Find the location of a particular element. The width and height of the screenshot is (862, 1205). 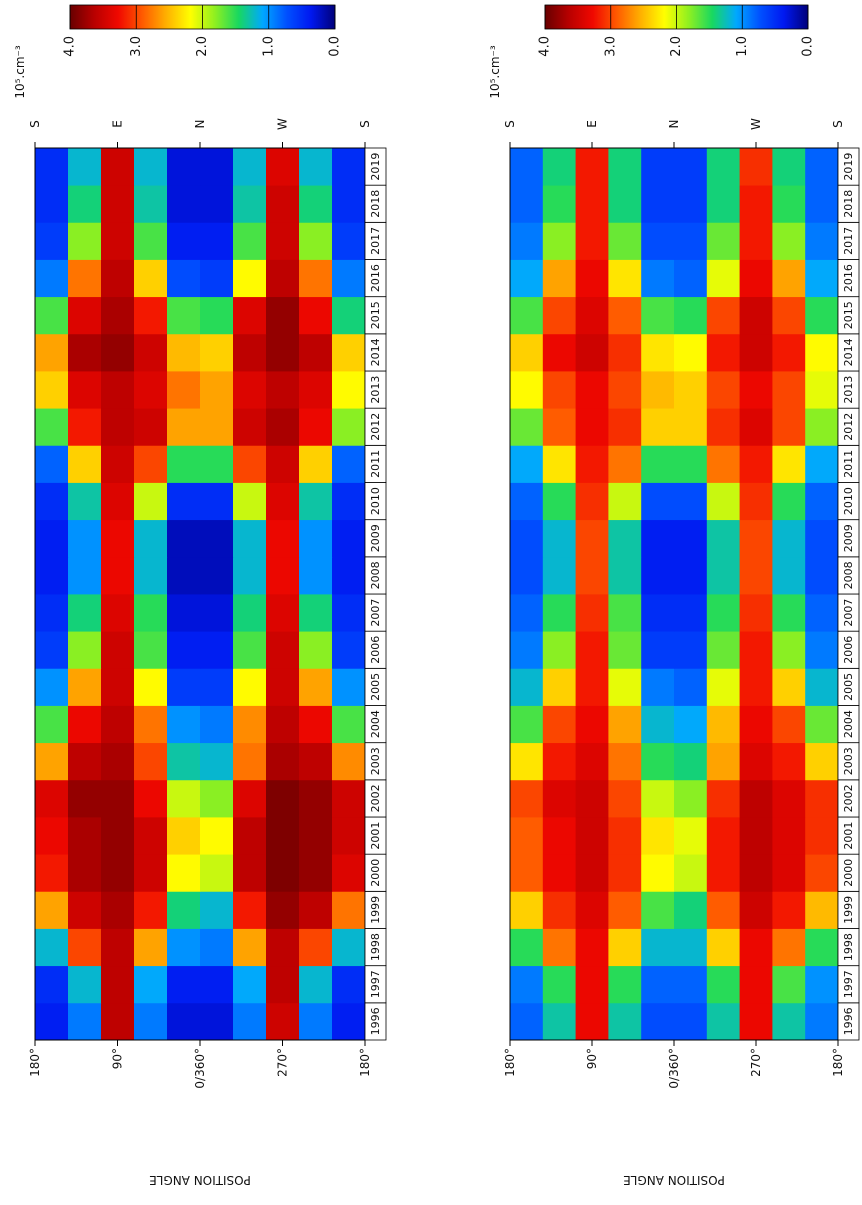

x-tick-label: 180° is located at coordinates (35, 1062).